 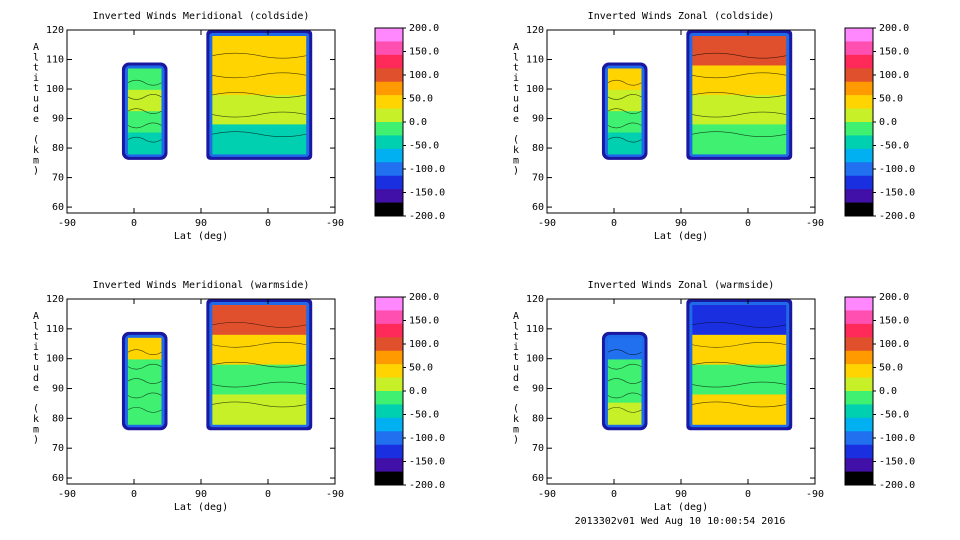 I want to click on colorbar-label: -200.0, so click(x=427, y=485).